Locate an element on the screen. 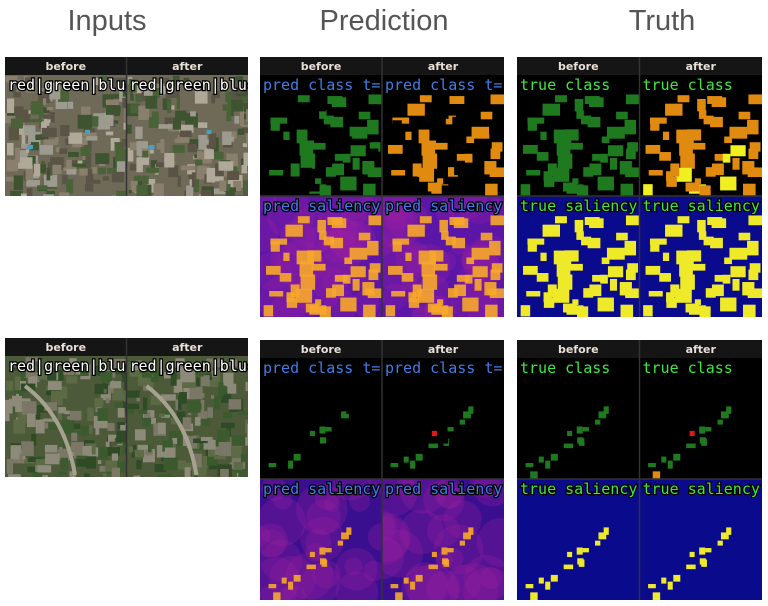  image-tile: true saliency is located at coordinates (578, 256).